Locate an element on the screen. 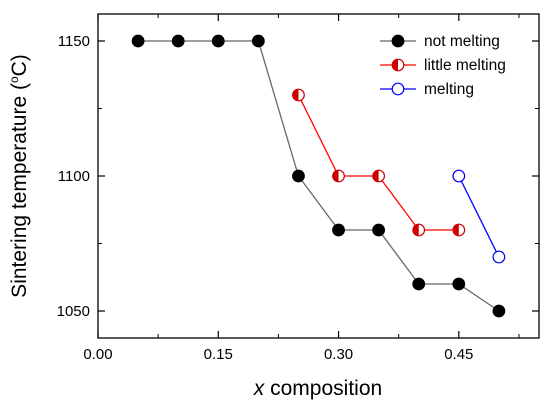 This screenshot has height=408, width=550. series-melting is located at coordinates (479, 216).